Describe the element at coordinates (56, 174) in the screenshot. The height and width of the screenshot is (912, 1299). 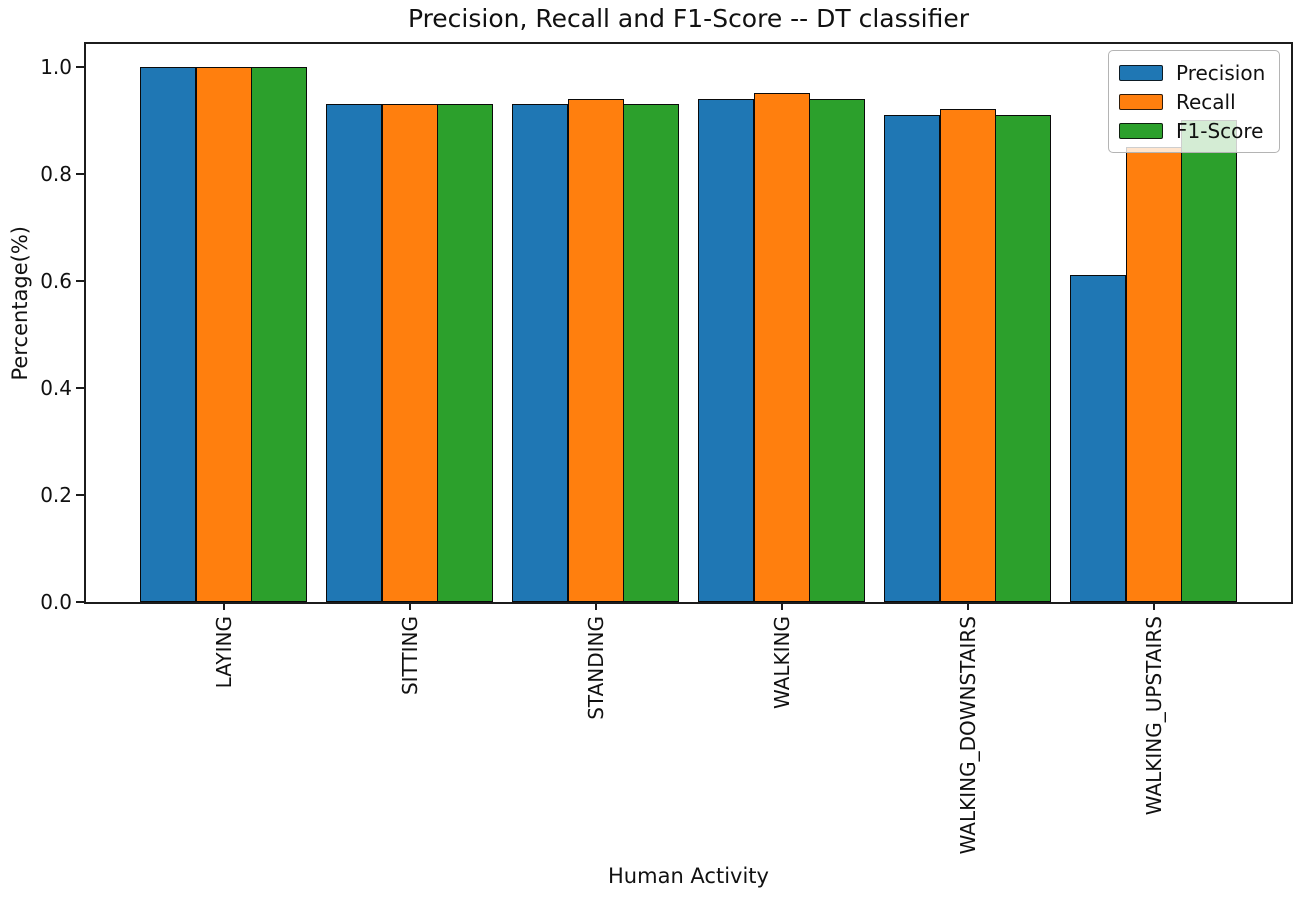
I see `y-tick-label-0.8: 0.8` at that location.